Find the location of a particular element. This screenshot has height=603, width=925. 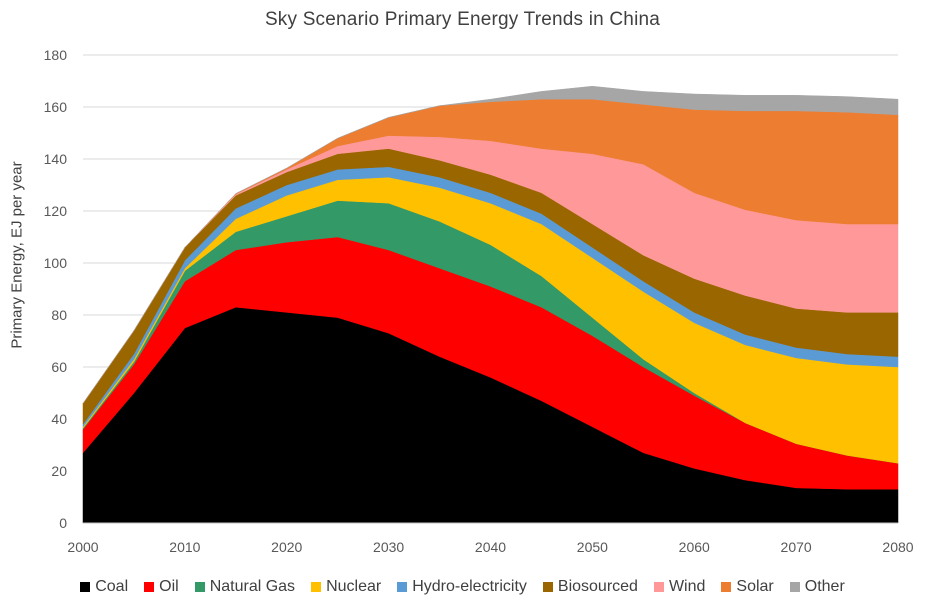

legend-label: Oil is located at coordinates (169, 586).